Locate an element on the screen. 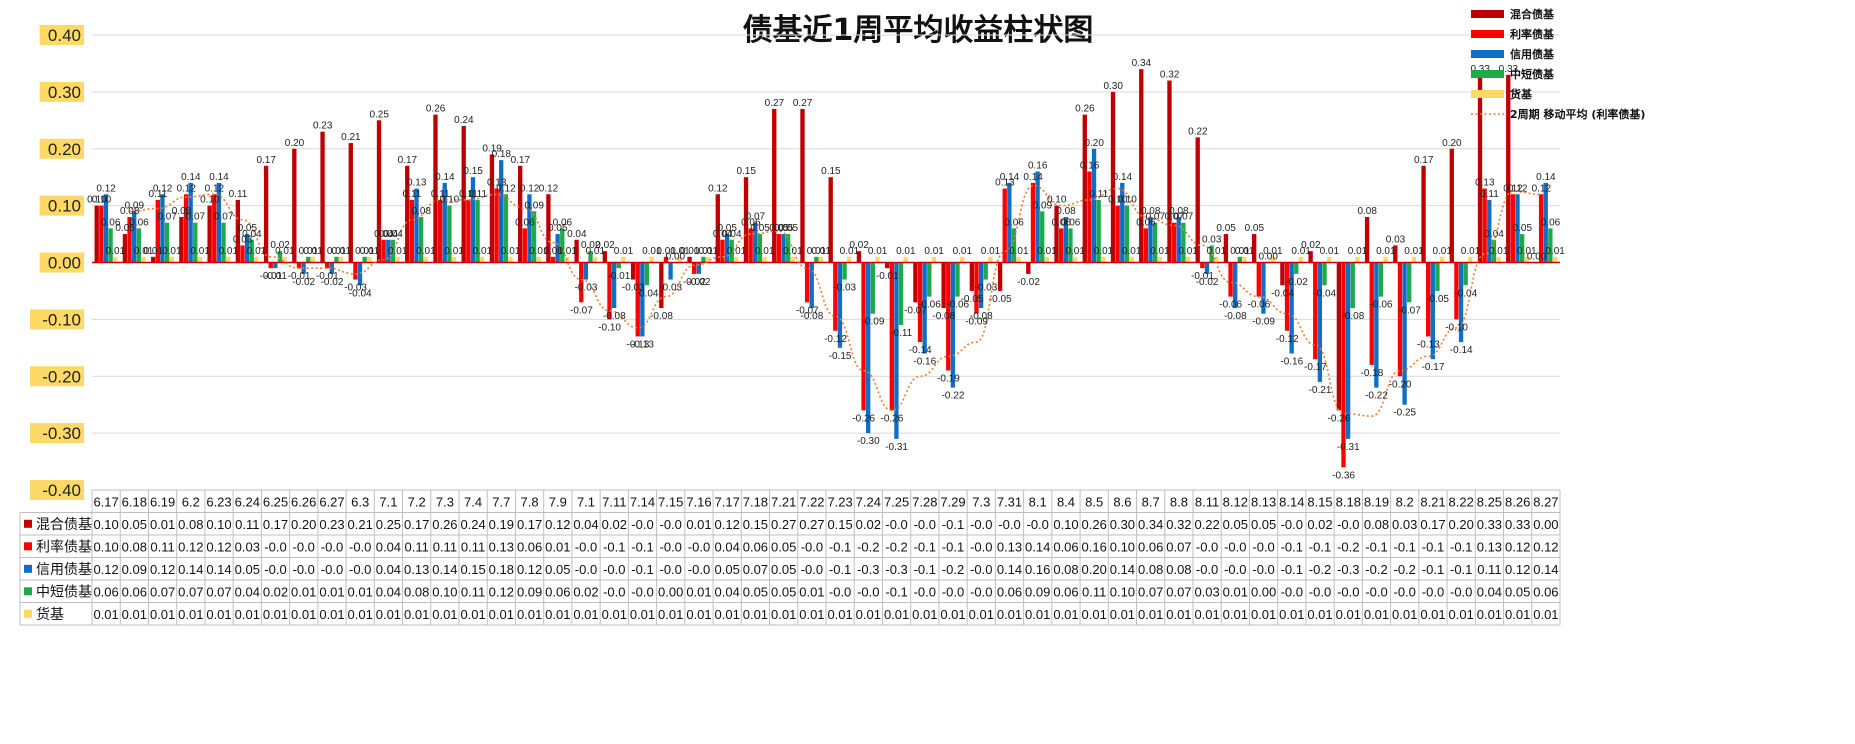  table-cell: 0.20 is located at coordinates (1461, 524).